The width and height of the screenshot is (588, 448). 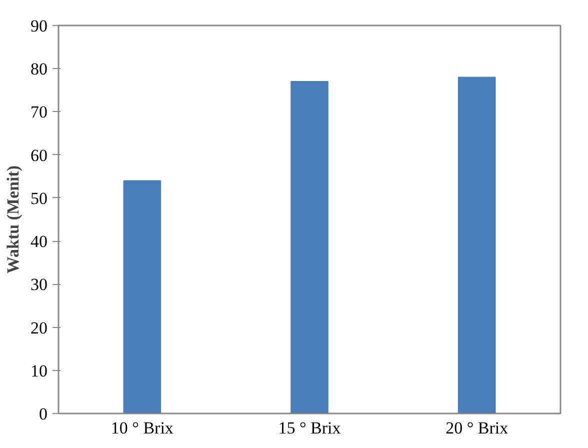 I want to click on y-tick-label: 30, so click(x=39, y=284).